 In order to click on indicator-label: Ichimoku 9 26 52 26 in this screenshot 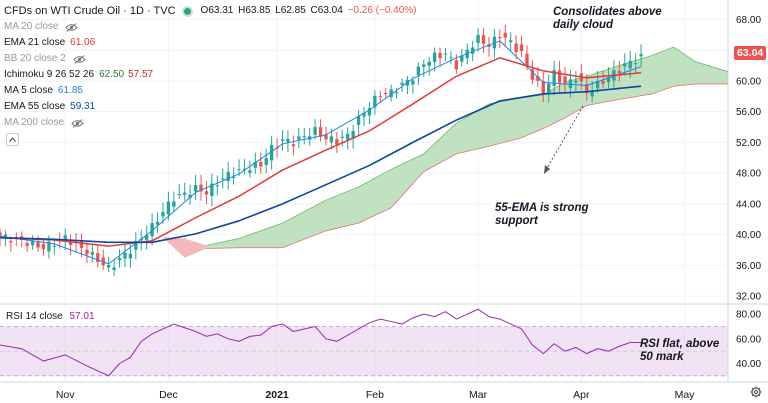, I will do `click(49, 74)`.